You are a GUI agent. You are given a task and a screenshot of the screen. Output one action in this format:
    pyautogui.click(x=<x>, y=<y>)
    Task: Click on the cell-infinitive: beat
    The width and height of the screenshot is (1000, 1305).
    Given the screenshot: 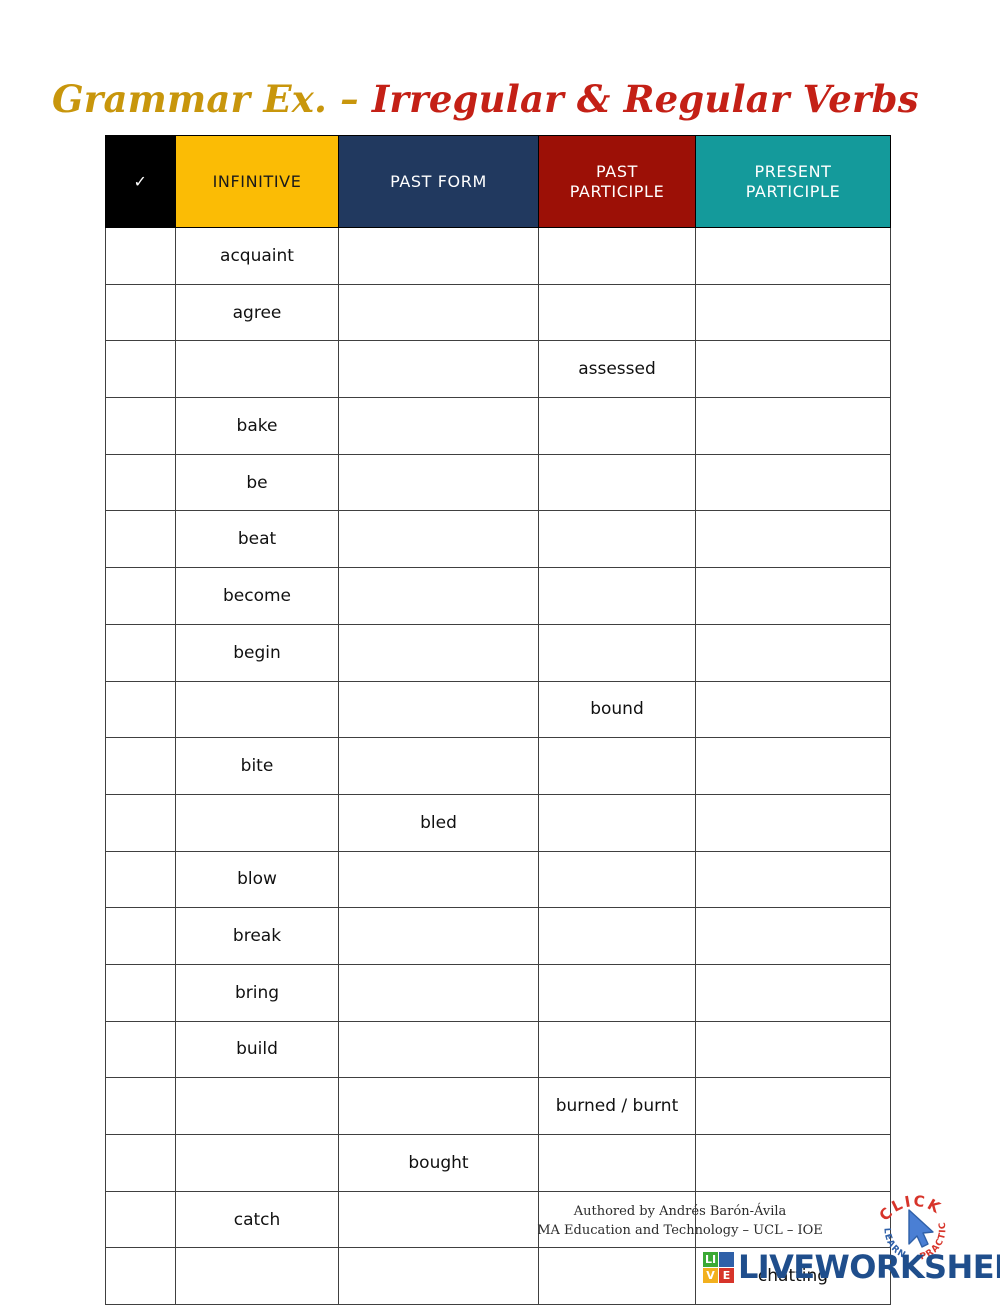 What is the action you would take?
    pyautogui.click(x=257, y=539)
    